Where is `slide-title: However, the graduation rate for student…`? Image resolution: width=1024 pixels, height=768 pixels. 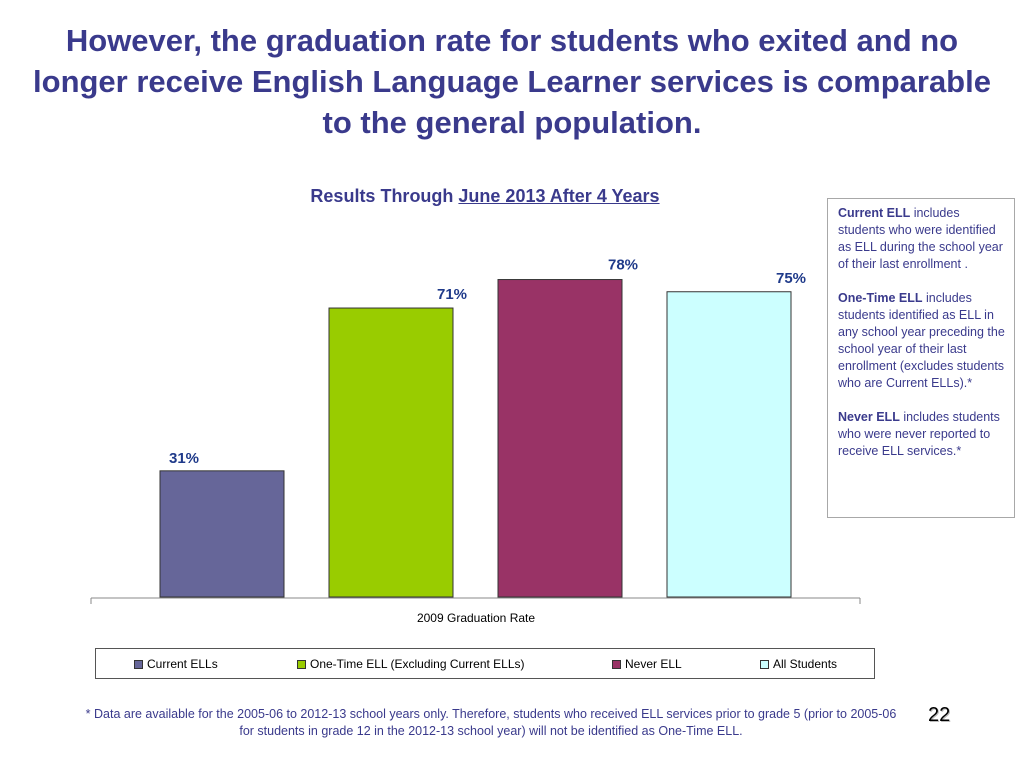
slide-title: However, the graduation rate for student… is located at coordinates (512, 81).